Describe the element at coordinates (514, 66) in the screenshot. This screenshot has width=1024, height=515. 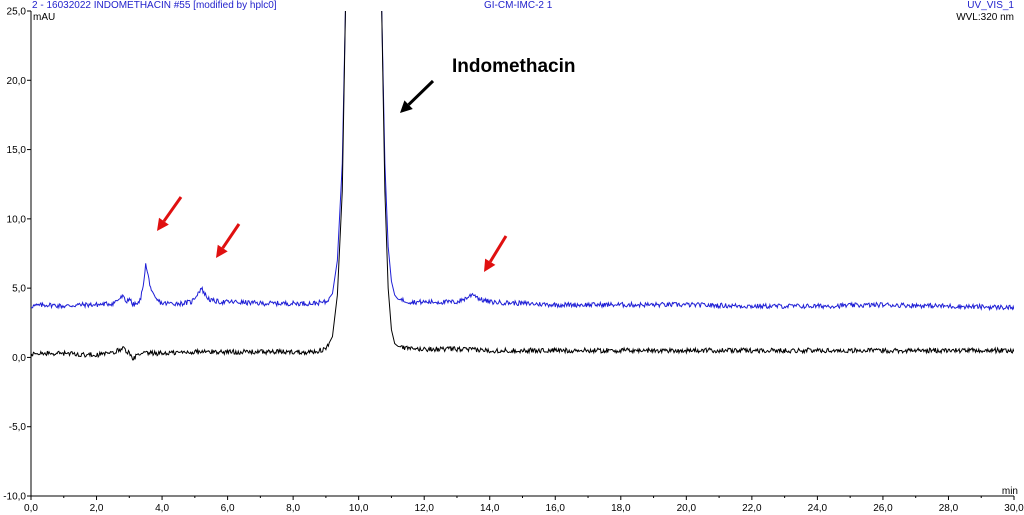
I see `peak-annotation-label: Indomethacin` at that location.